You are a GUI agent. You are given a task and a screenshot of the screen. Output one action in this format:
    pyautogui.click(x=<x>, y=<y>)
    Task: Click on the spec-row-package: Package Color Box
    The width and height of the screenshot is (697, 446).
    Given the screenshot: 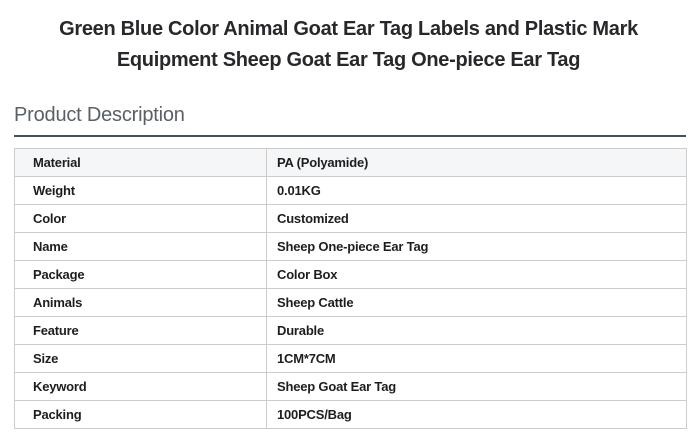 What is the action you would take?
    pyautogui.click(x=350, y=274)
    